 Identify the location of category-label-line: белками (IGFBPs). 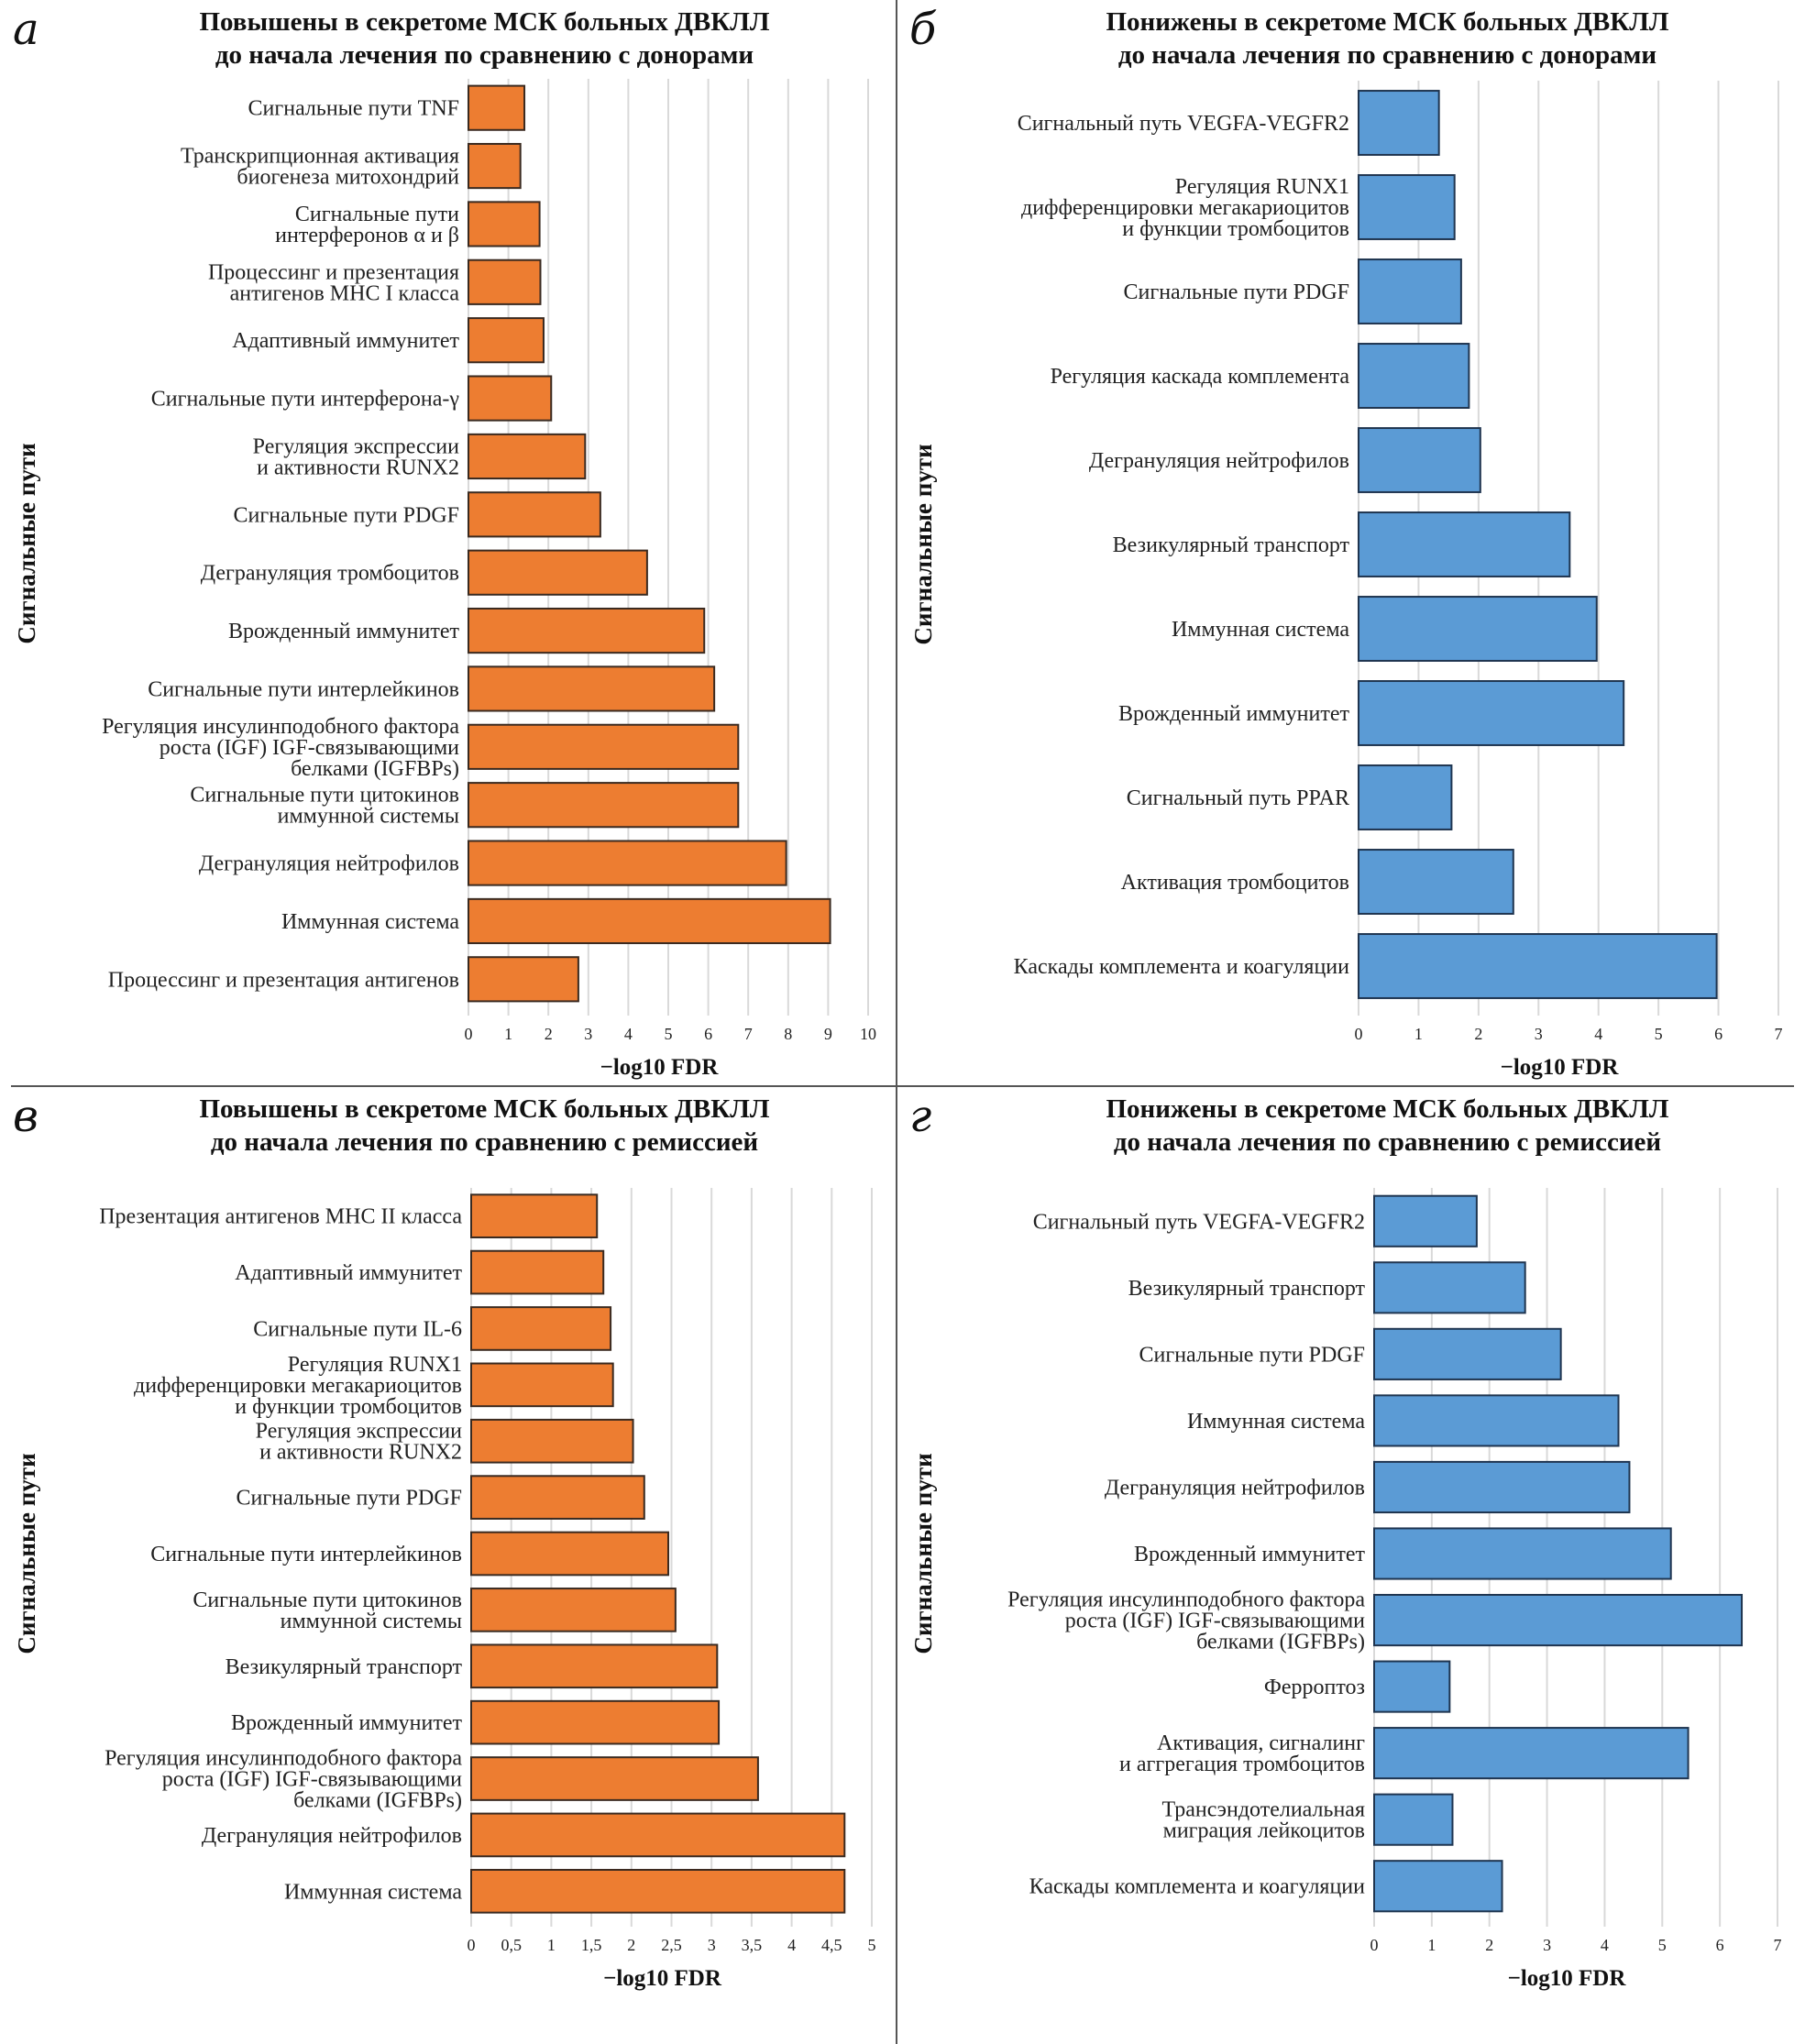
(375, 769).